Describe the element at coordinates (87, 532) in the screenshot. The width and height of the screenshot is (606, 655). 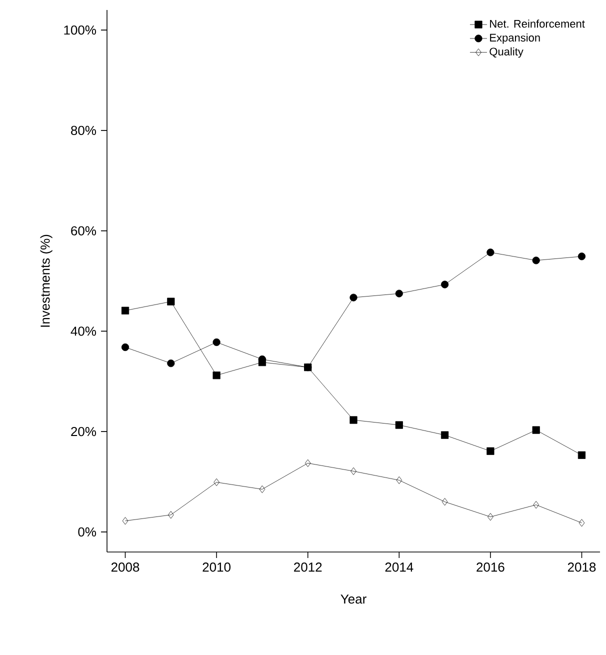
I see `y-tick-label: 0%` at that location.